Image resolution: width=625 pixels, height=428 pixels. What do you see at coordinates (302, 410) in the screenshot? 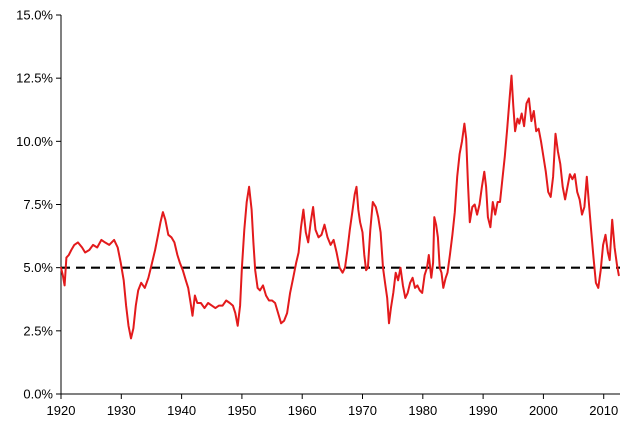
I see `x-tick-label: 1960` at bounding box center [302, 410].